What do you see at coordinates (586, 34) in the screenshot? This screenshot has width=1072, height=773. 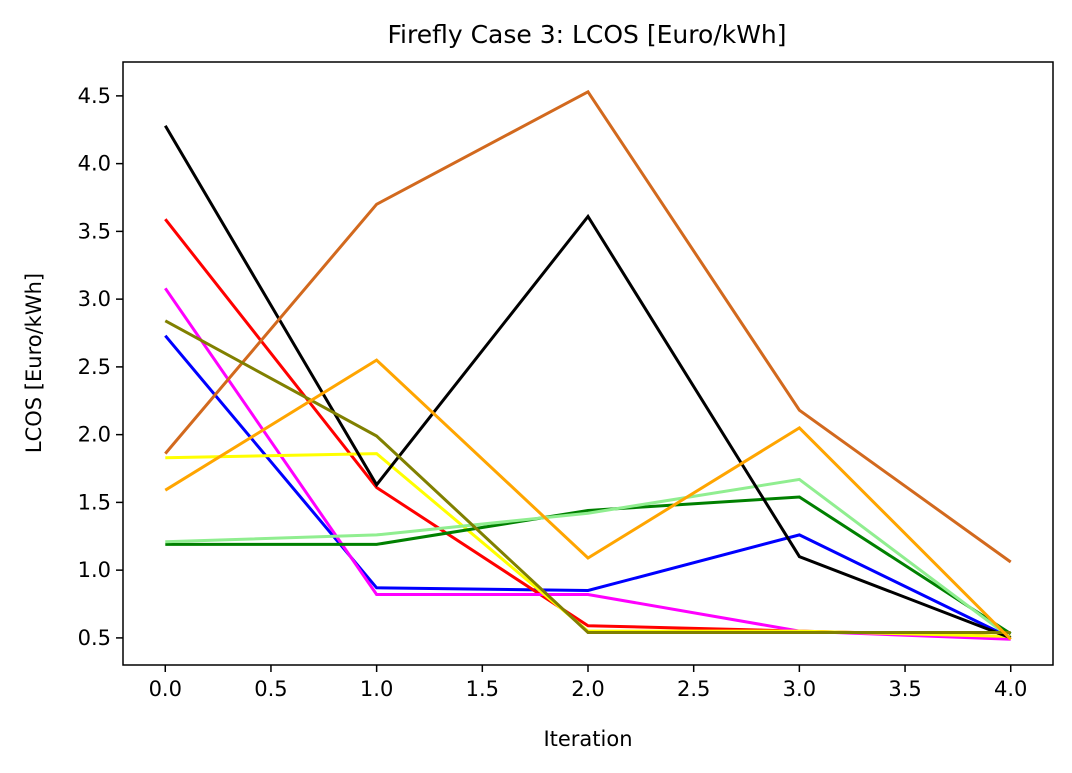 I see `chart-title: Firefly Case 3: LCOS [Euro/kWh]` at bounding box center [586, 34].